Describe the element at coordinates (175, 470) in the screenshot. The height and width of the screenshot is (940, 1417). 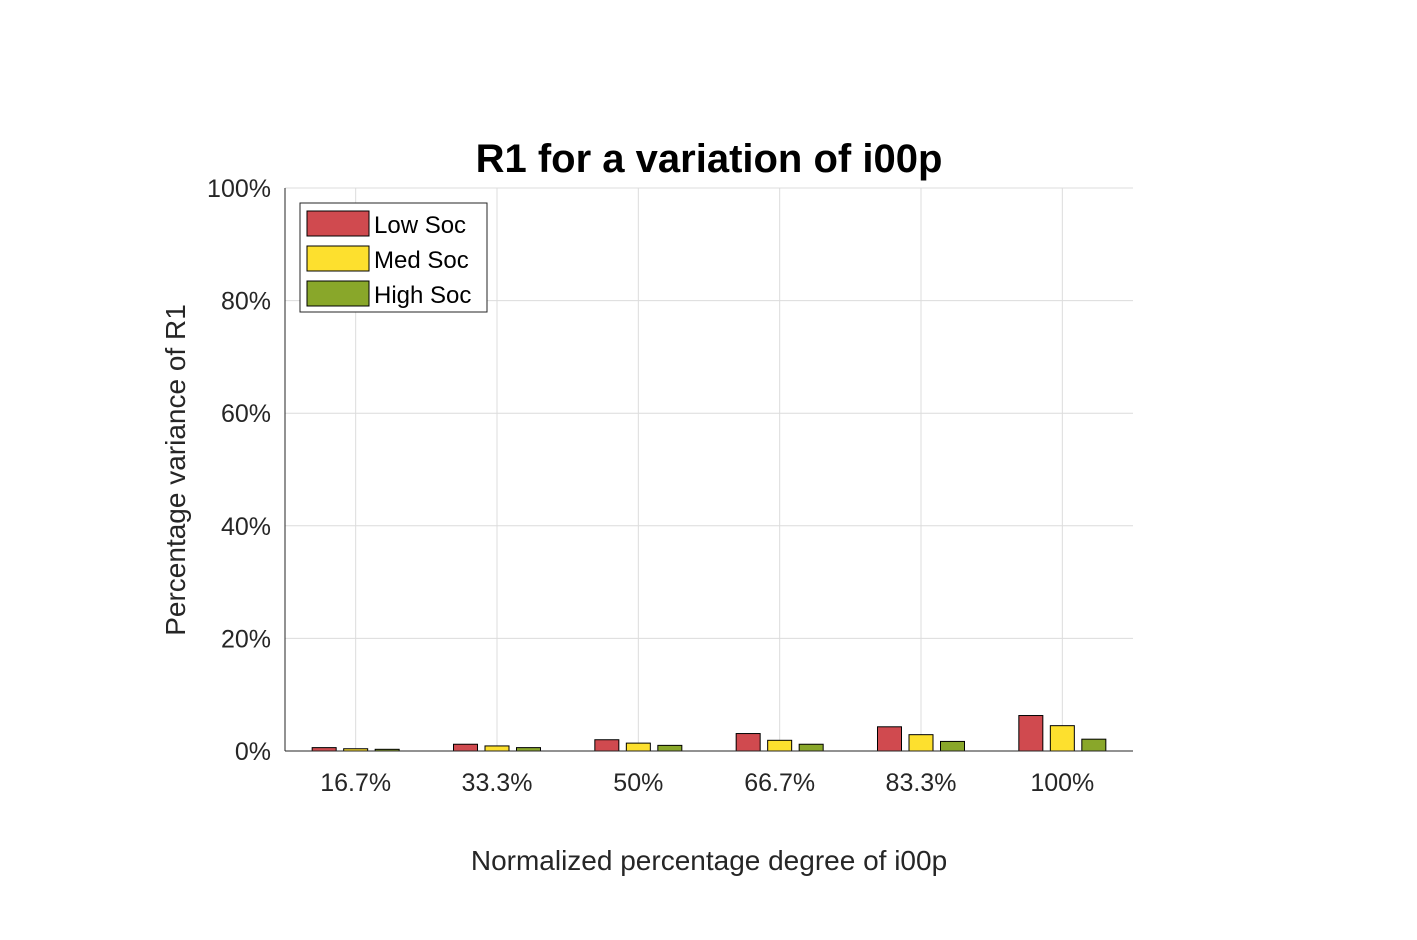
I see `y-axis-label: Percentage variance of R1` at that location.